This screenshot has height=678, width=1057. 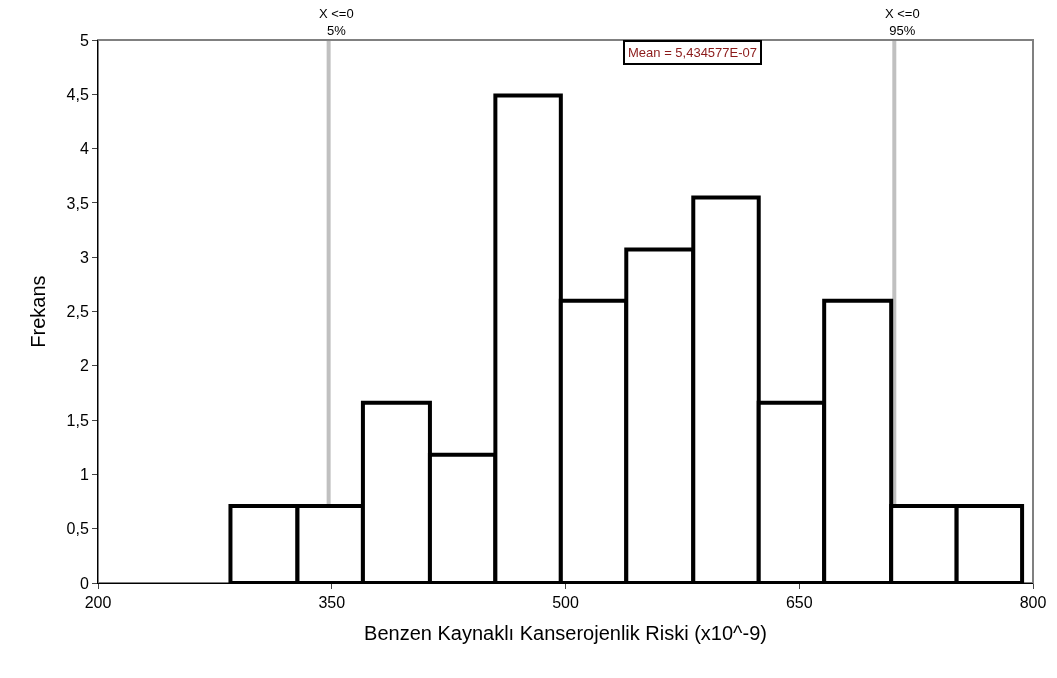 What do you see at coordinates (84, 257) in the screenshot?
I see `y-tick-label: 3` at bounding box center [84, 257].